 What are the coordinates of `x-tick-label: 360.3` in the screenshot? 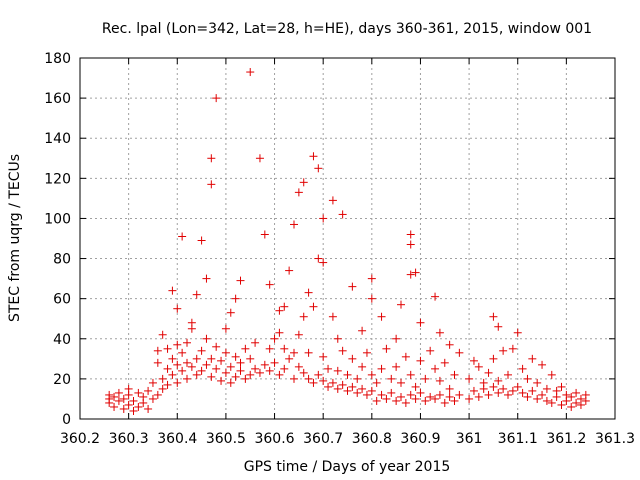 It's located at (129, 439).